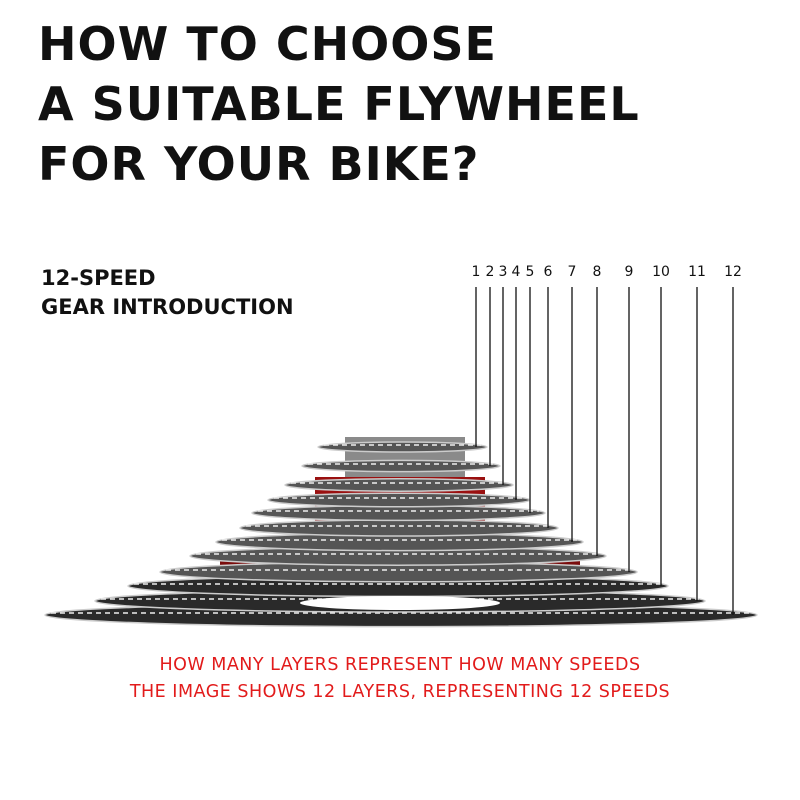 This screenshot has width=800, height=800. What do you see at coordinates (259, 164) in the screenshot?
I see `title-line-3: FOR YOUR BIKE?` at bounding box center [259, 164].